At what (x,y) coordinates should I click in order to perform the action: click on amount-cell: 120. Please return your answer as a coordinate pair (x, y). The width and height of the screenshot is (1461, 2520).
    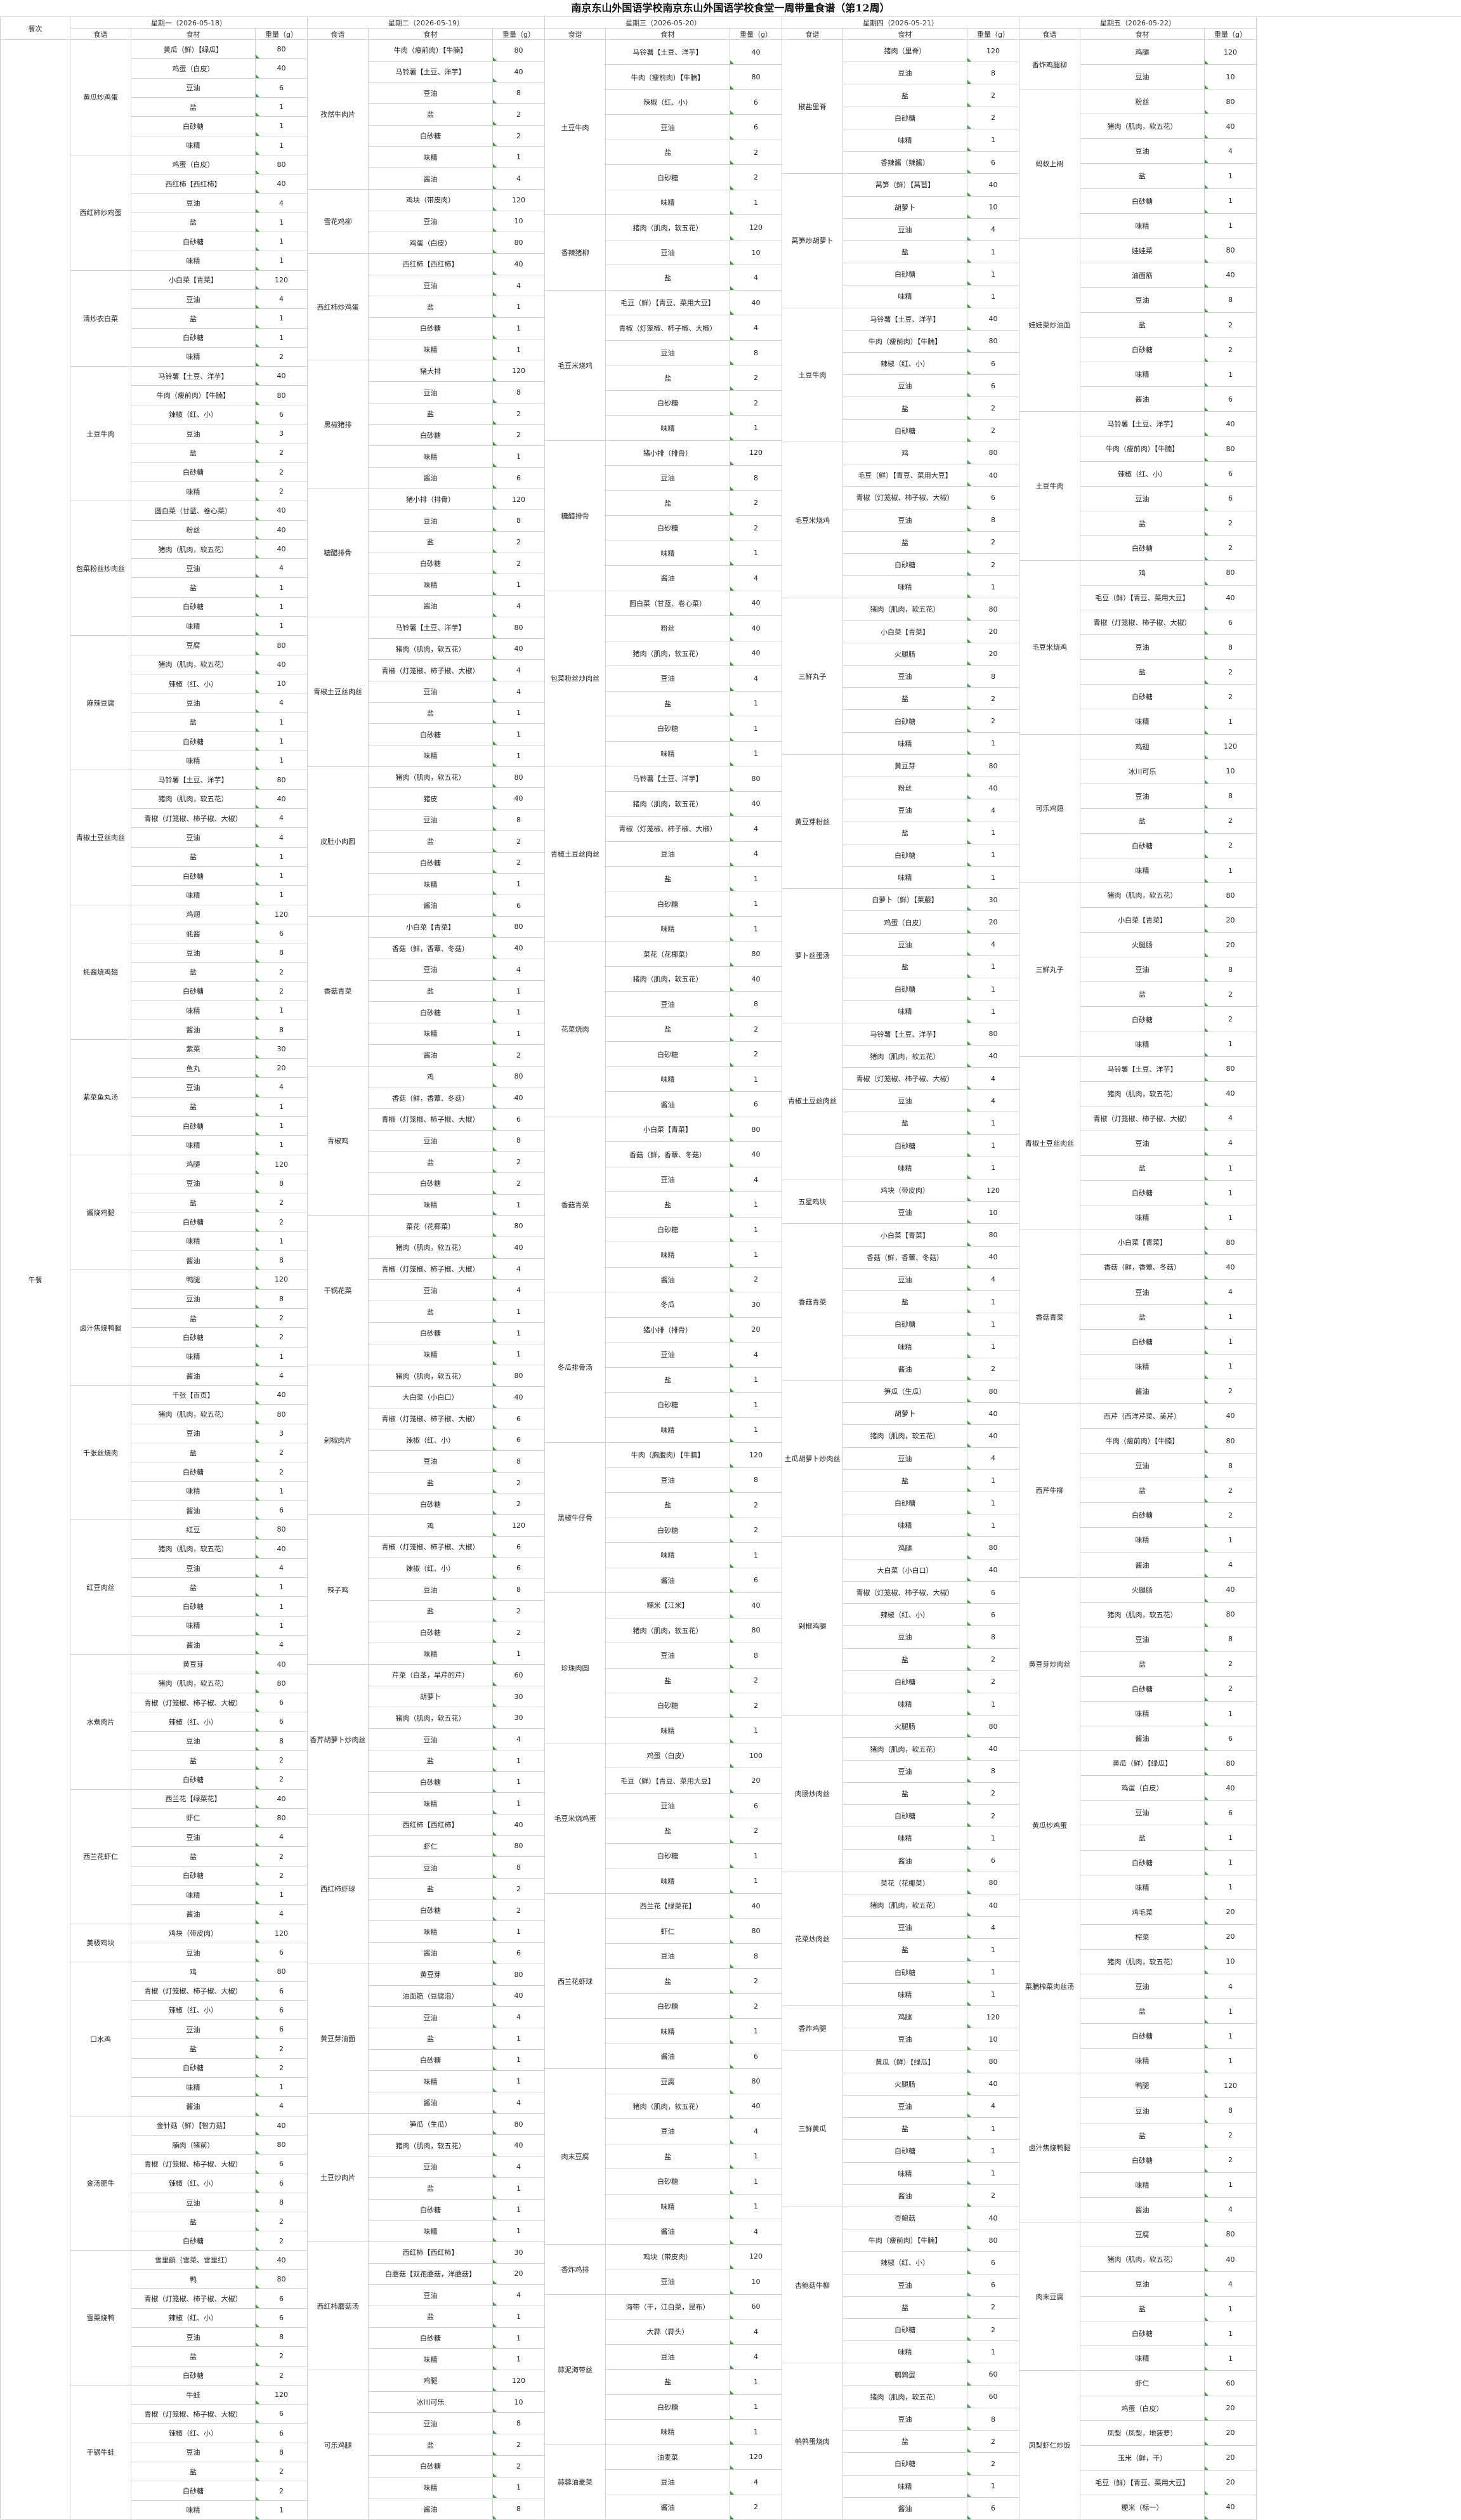
    Looking at the image, I should click on (282, 1280).